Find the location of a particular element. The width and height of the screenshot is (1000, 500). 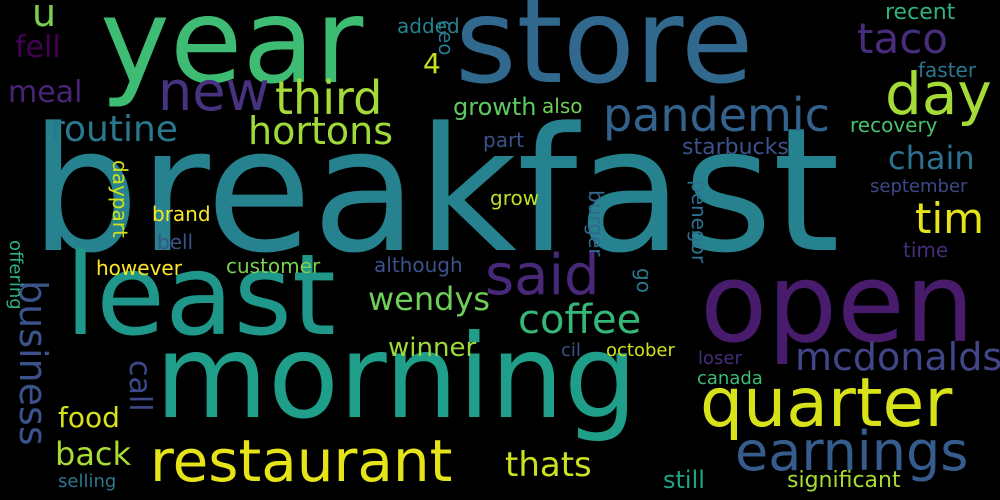

word-ceo: ceo is located at coordinates (446, 38).